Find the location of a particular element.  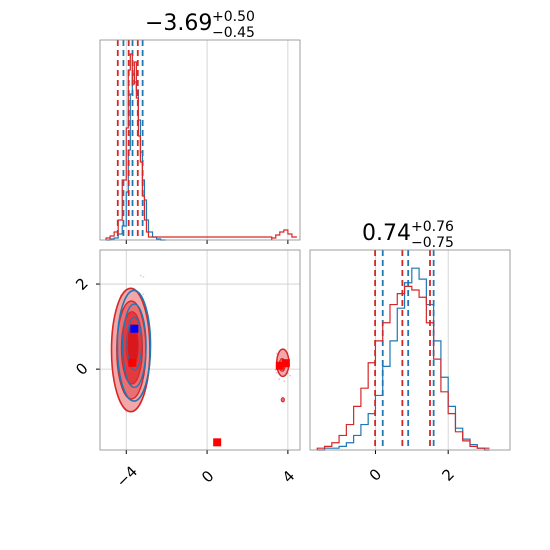

x-tick-label: 4 is located at coordinates (288, 476).